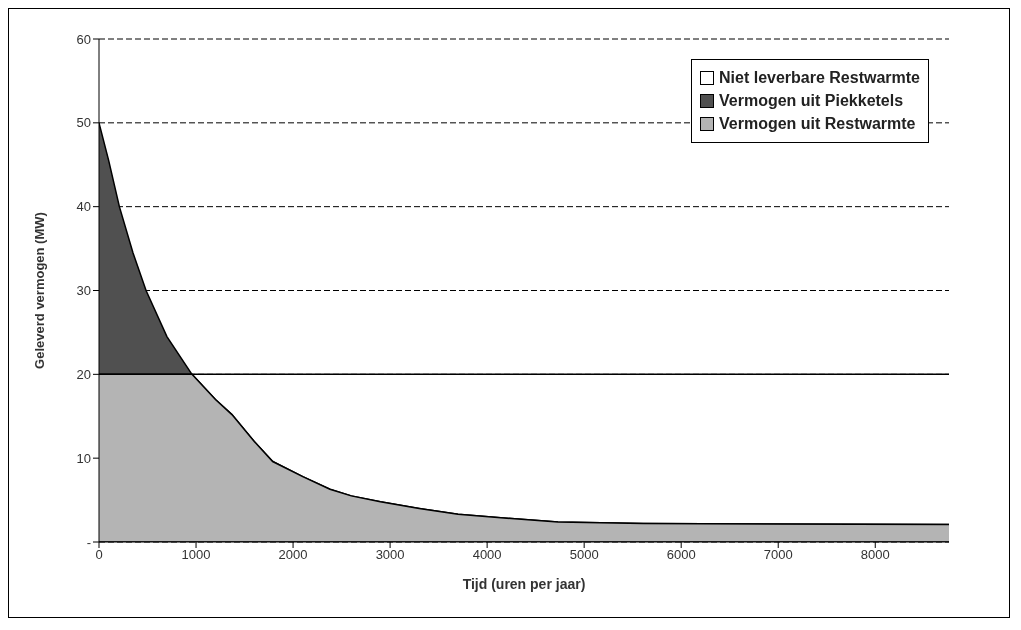 Image resolution: width=1021 pixels, height=630 pixels. I want to click on legend-label: Vermogen uit Restwarmte, so click(817, 124).